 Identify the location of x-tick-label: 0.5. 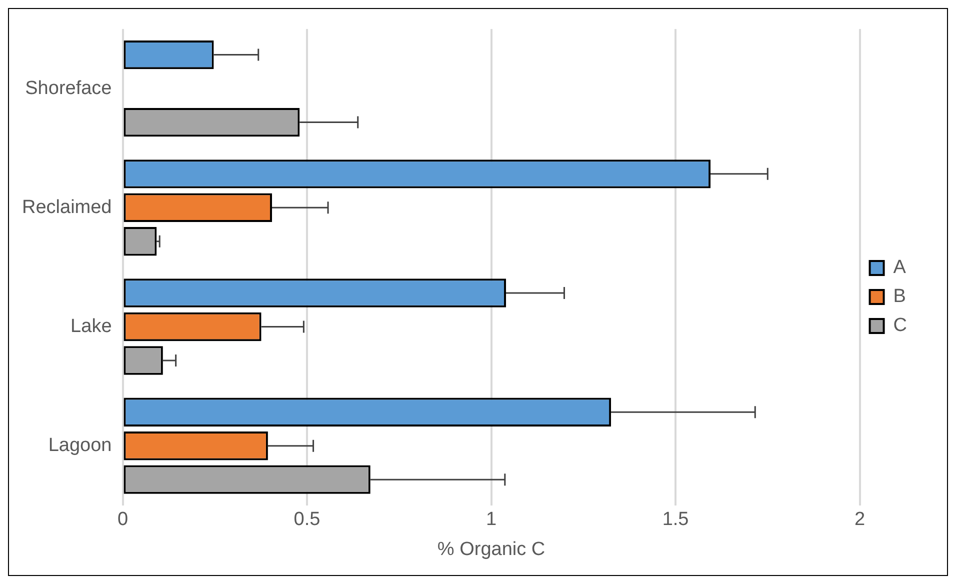
(307, 519).